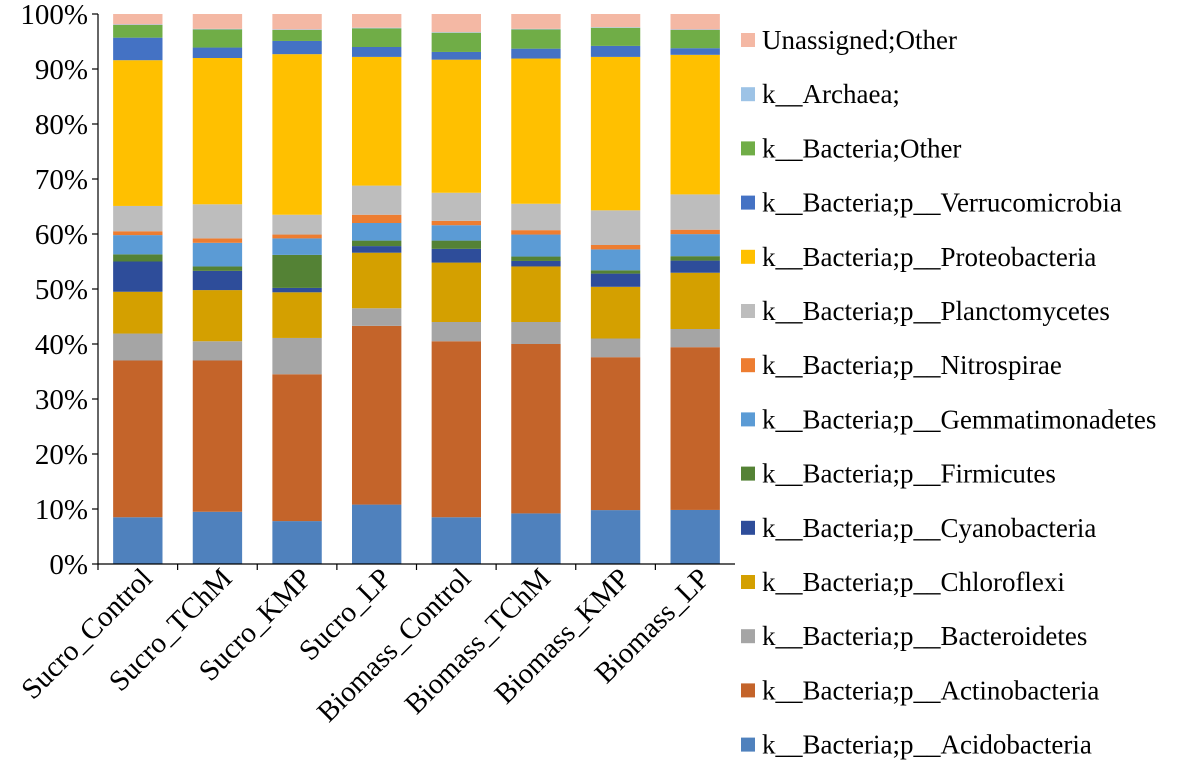 Image resolution: width=1200 pixels, height=776 pixels. What do you see at coordinates (61, 400) in the screenshot?
I see `y-tick-label: 30%` at bounding box center [61, 400].